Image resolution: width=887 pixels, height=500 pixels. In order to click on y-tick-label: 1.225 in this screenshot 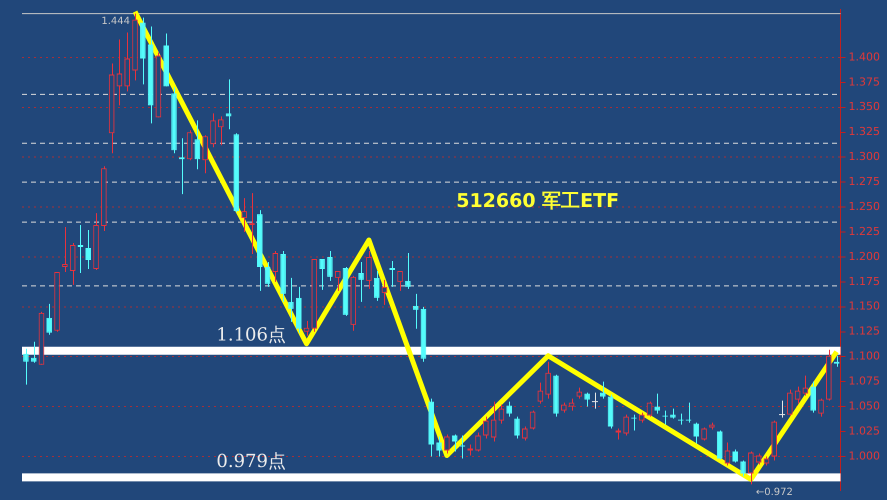, I will do `click(864, 231)`.